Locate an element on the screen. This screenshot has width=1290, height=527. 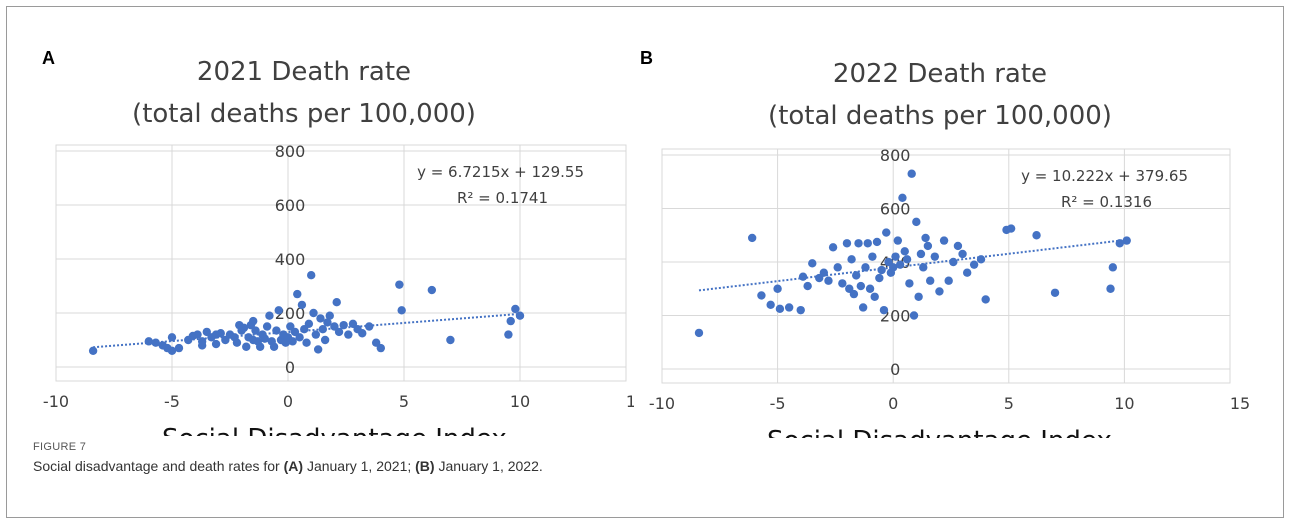
caption-a-ref: (A) is located at coordinates (293, 466).